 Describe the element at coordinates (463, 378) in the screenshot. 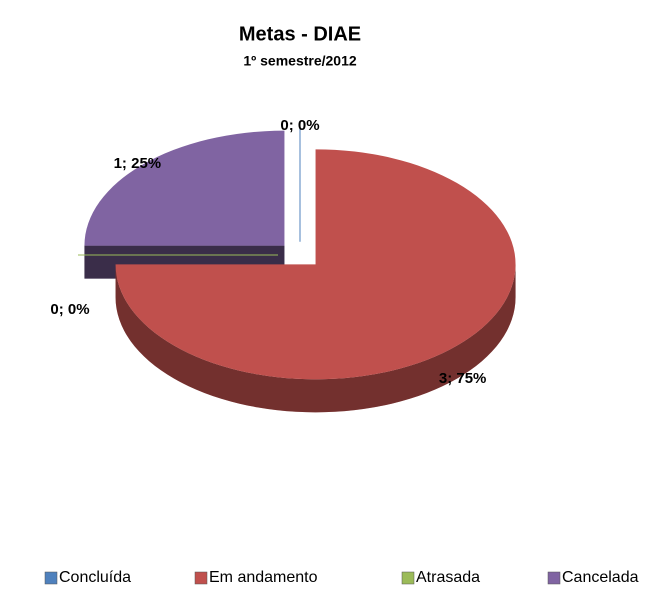

I see `data-label: 3; 75%` at that location.